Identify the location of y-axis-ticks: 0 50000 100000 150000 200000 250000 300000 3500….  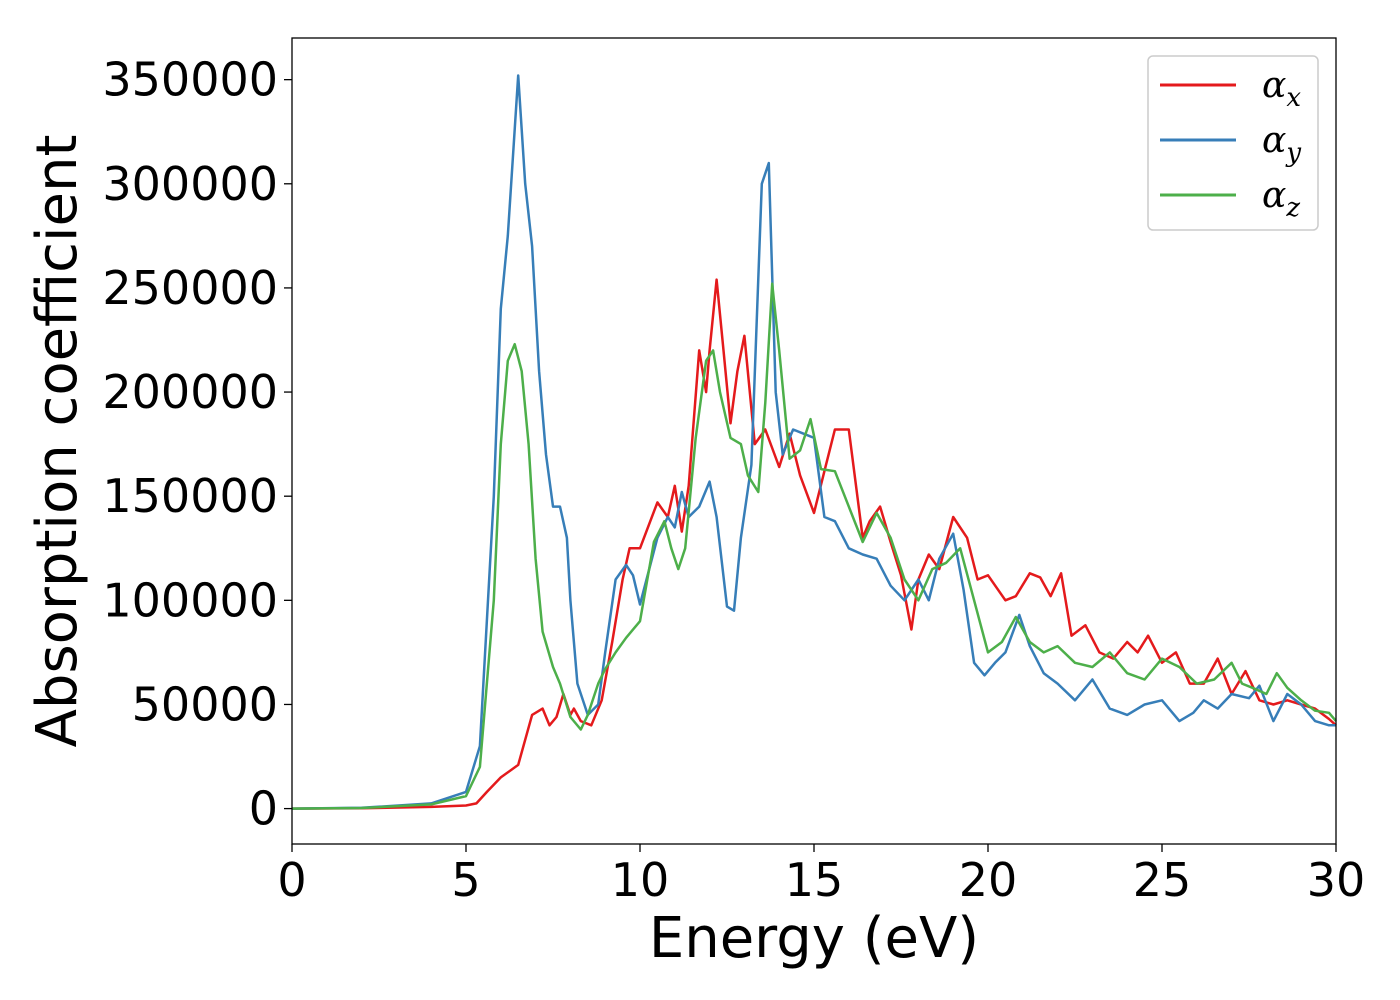
(197, 444).